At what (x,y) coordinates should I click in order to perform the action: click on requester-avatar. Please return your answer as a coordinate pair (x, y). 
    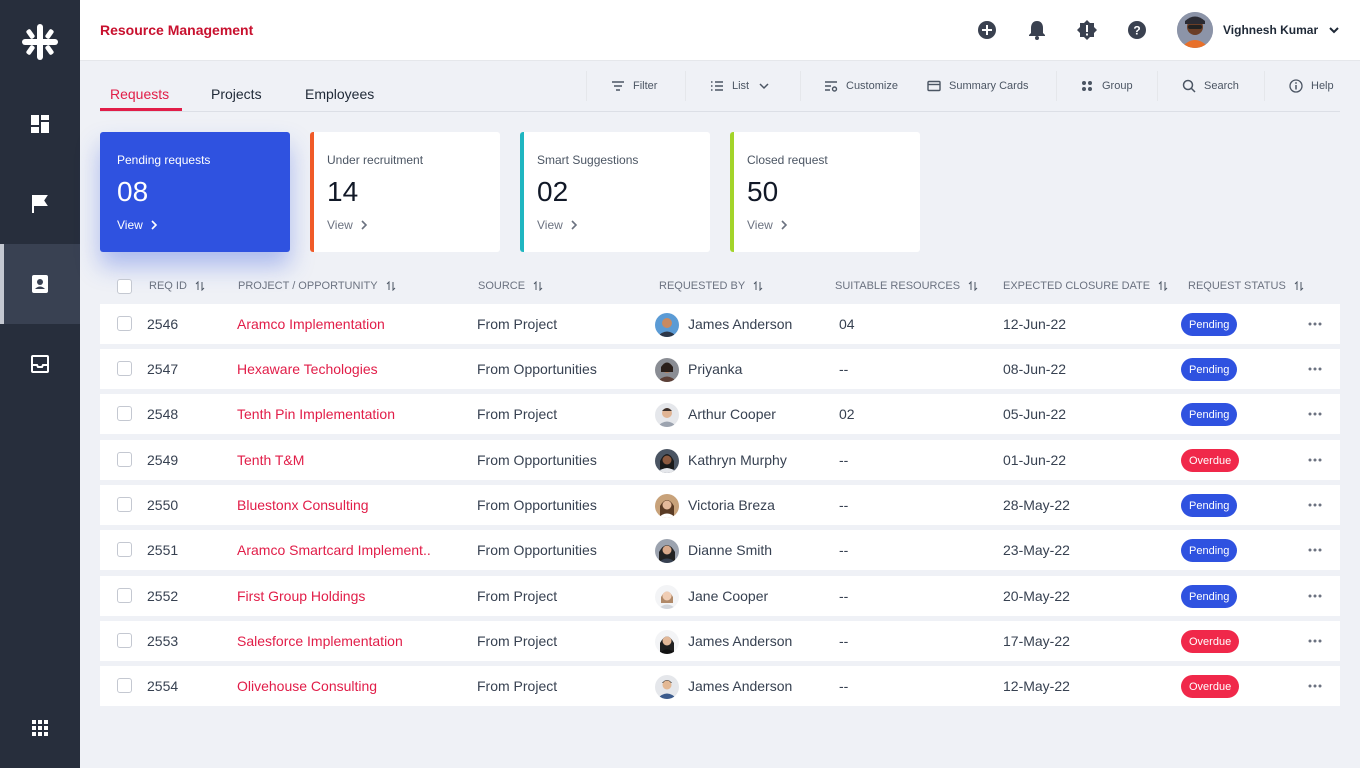
    Looking at the image, I should click on (667, 461).